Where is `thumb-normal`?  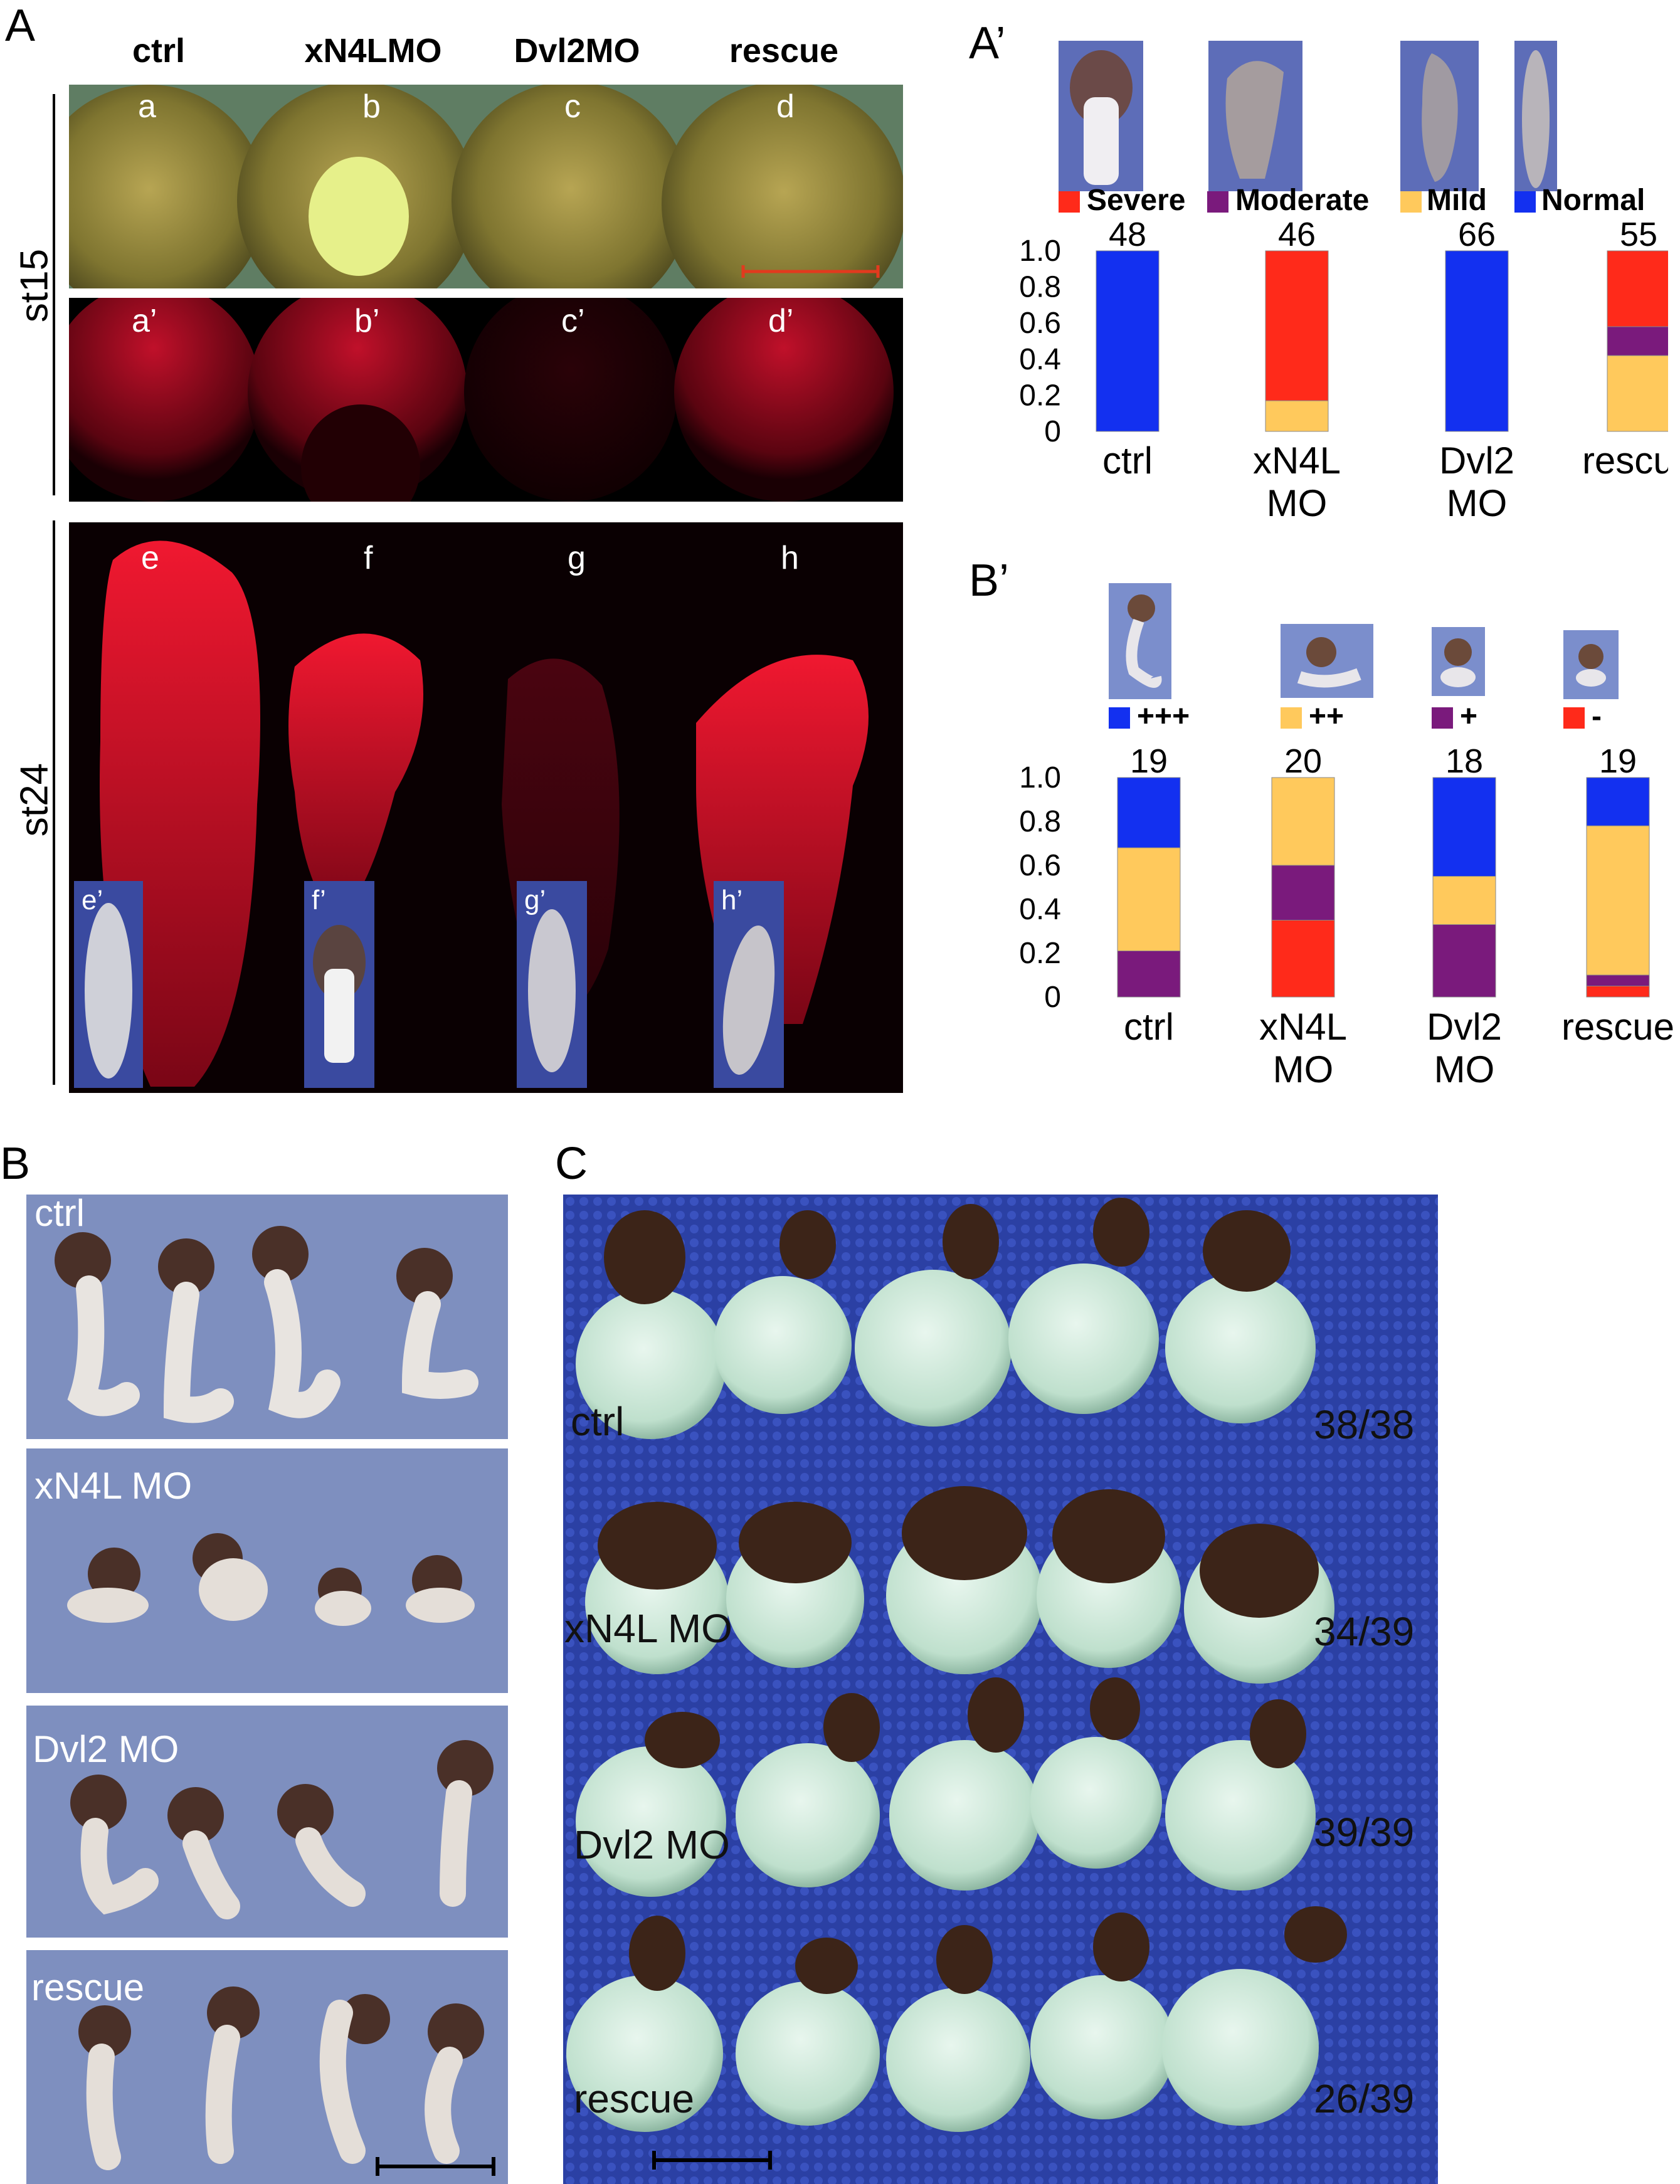
thumb-normal is located at coordinates (1536, 116).